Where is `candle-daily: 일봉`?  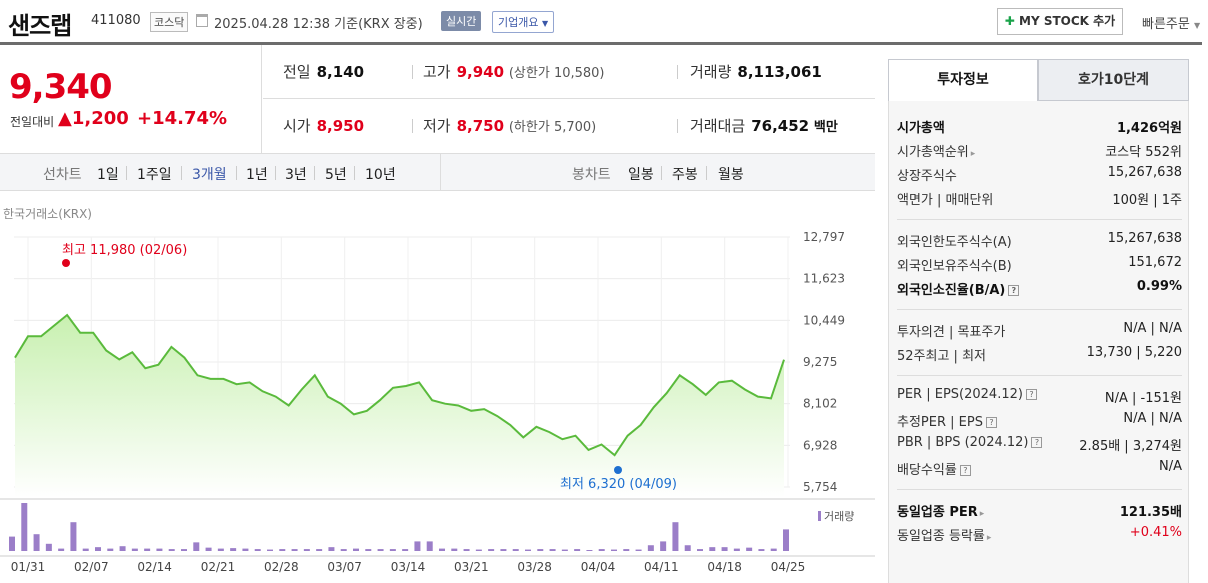 candle-daily: 일봉 is located at coordinates (641, 175).